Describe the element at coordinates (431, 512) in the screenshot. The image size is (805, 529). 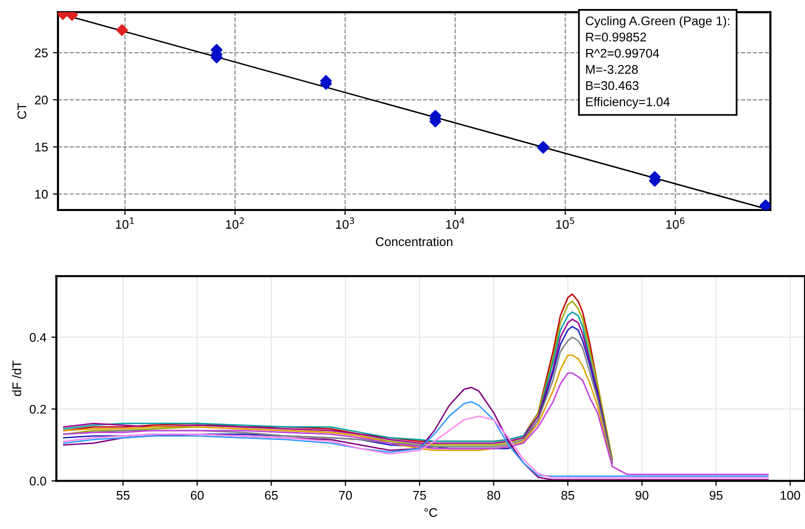
I see `x-axis-title: °C` at that location.